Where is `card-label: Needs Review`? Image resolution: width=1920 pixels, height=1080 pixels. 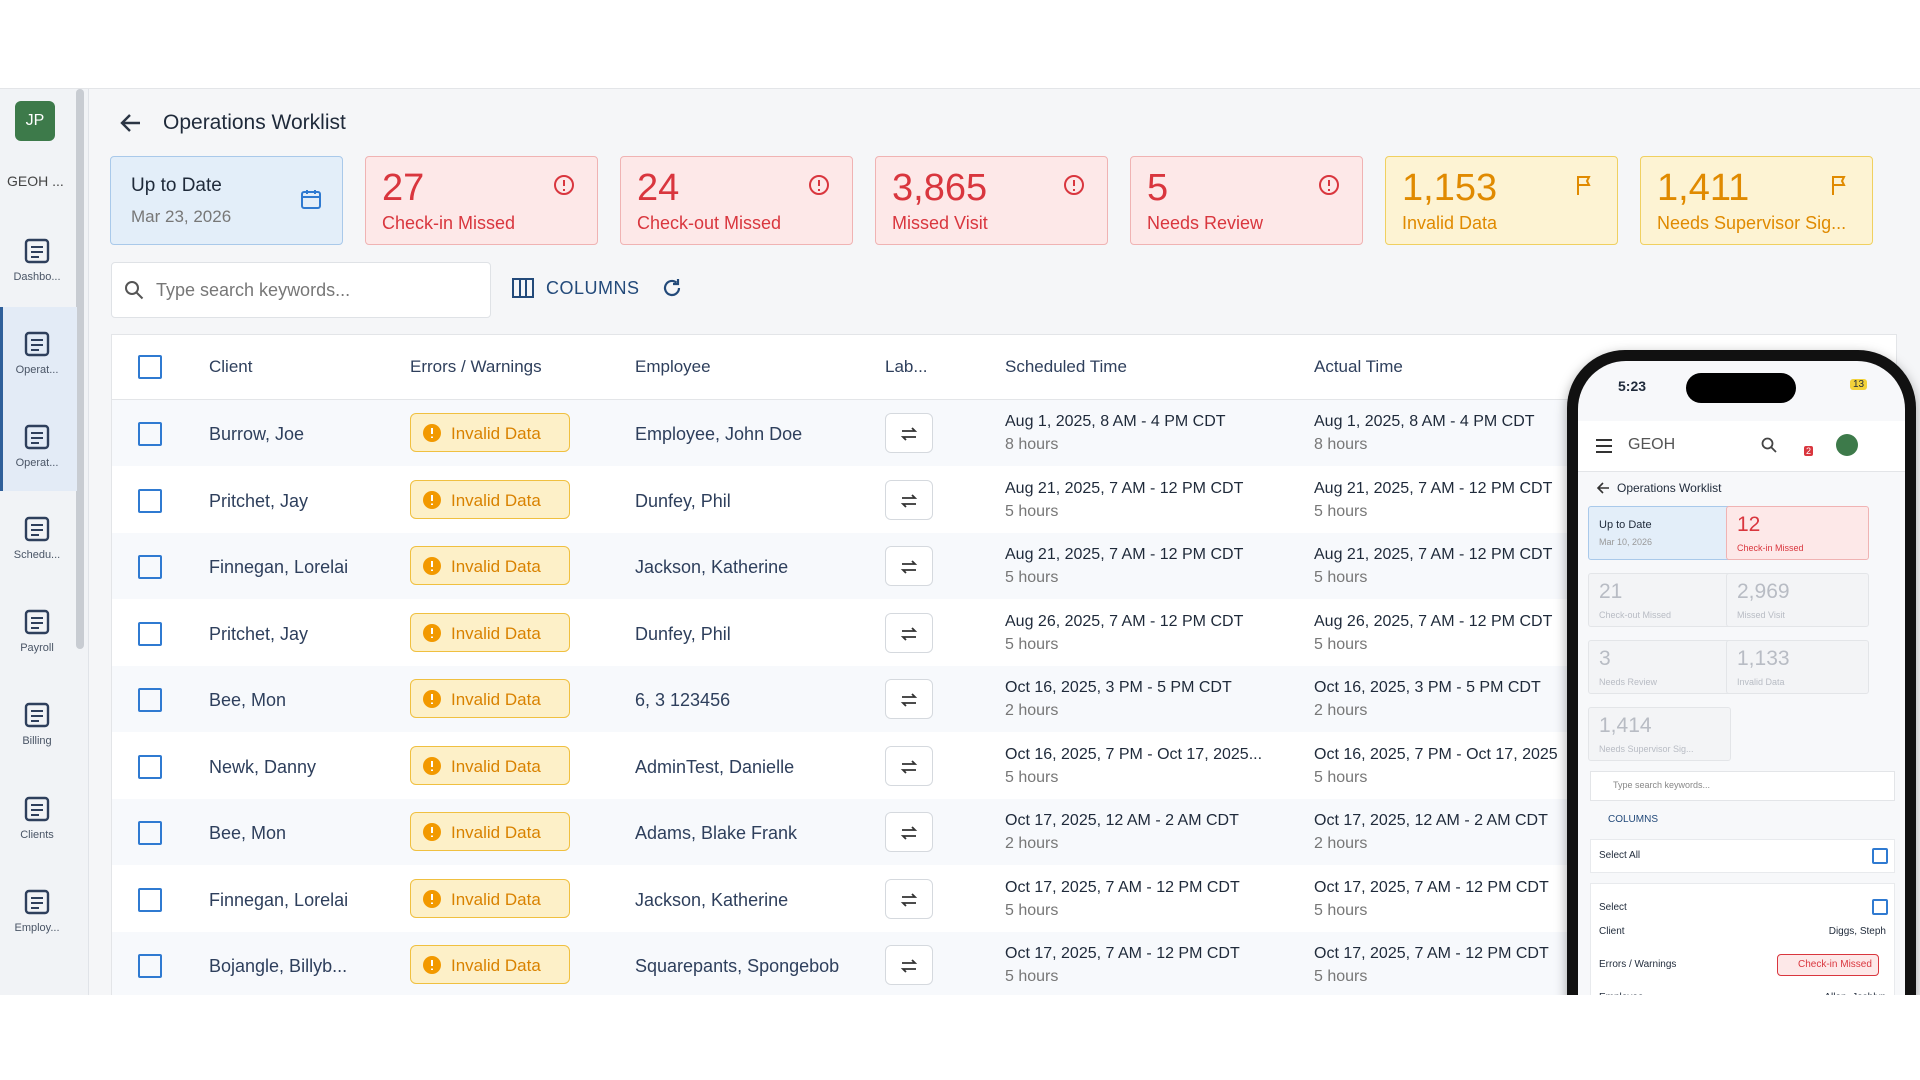 card-label: Needs Review is located at coordinates (1205, 223).